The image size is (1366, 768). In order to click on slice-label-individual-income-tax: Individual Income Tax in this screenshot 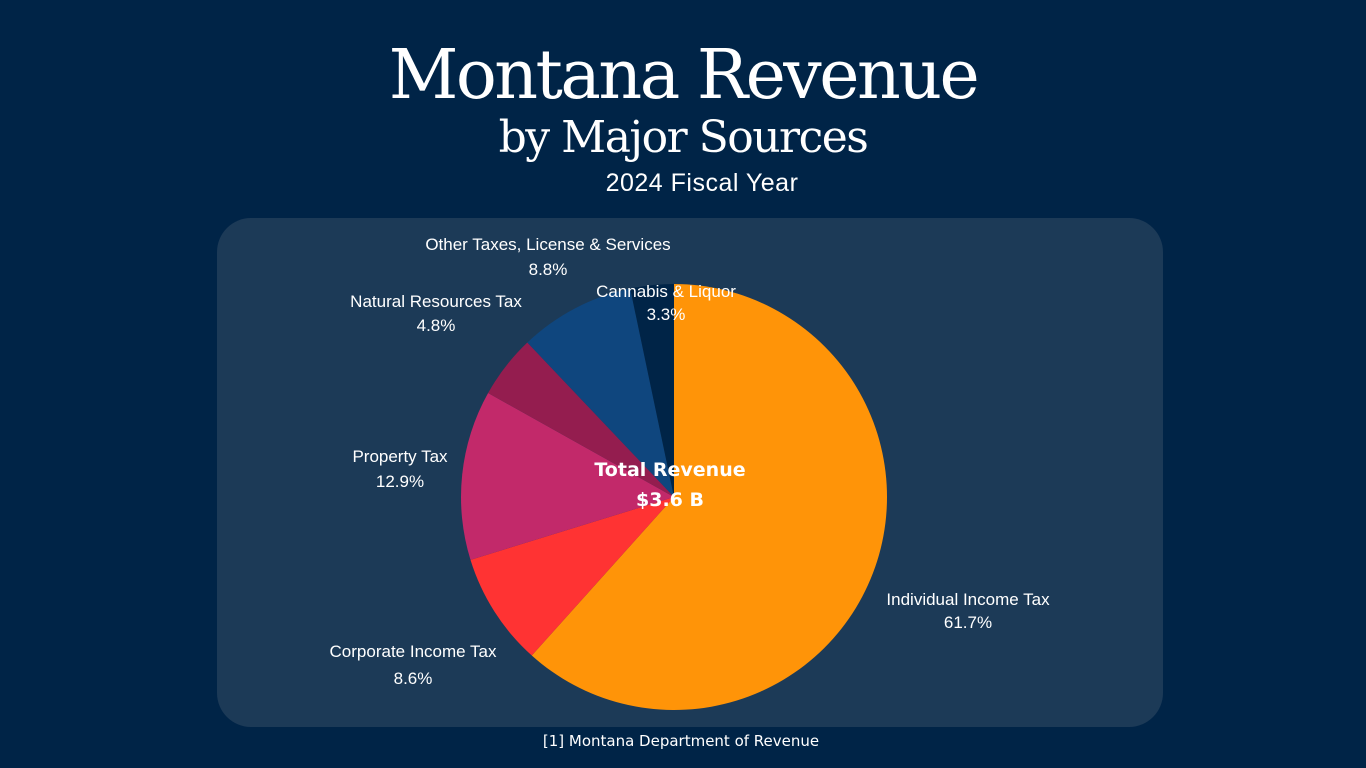, I will do `click(968, 599)`.